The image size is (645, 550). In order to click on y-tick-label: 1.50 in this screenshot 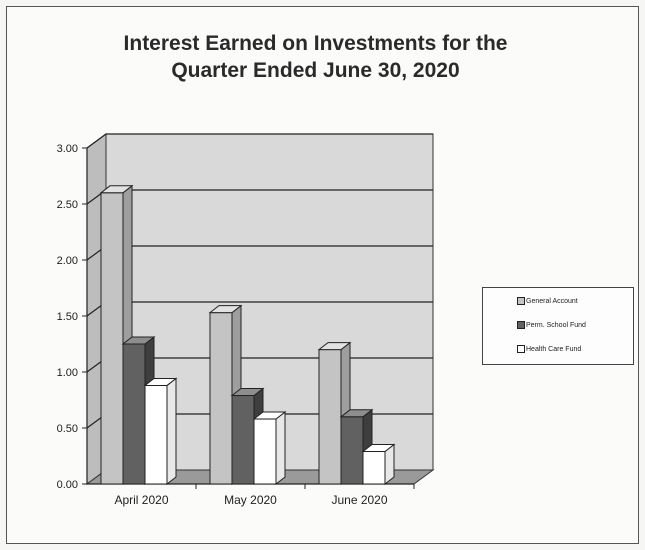, I will do `click(67, 317)`.